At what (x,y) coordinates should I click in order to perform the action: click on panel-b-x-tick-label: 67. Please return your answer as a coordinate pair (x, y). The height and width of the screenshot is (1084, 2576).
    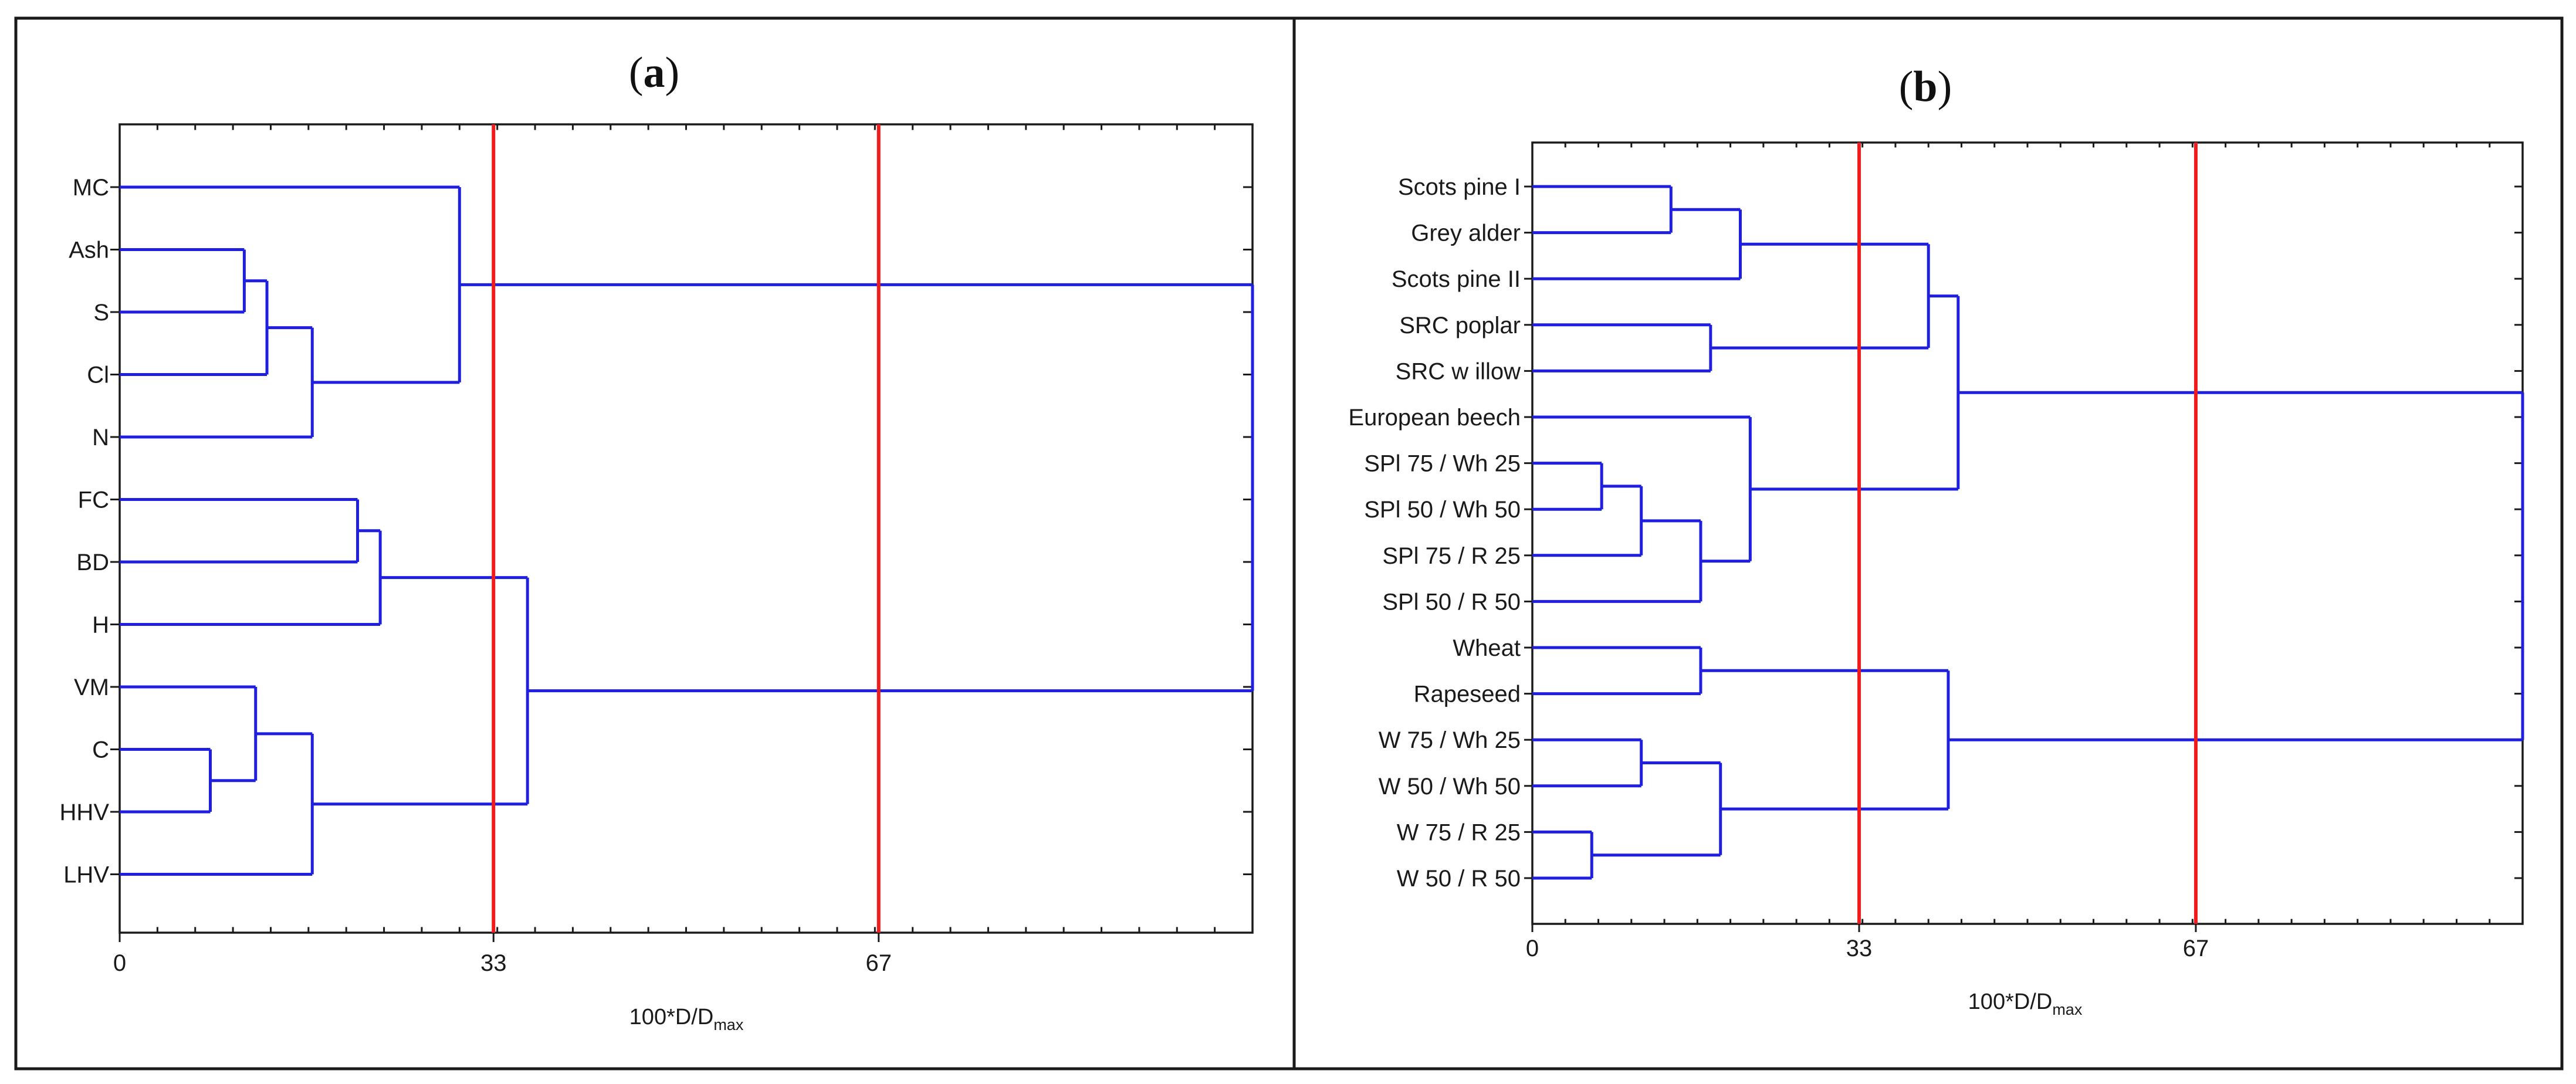
    Looking at the image, I should click on (2196, 948).